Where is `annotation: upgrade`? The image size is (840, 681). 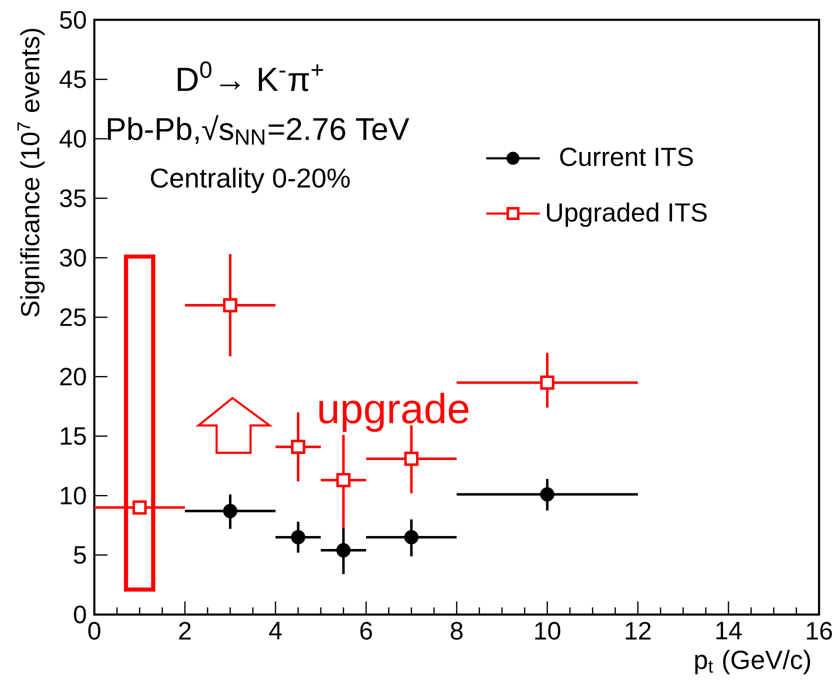 annotation: upgrade is located at coordinates (393, 412).